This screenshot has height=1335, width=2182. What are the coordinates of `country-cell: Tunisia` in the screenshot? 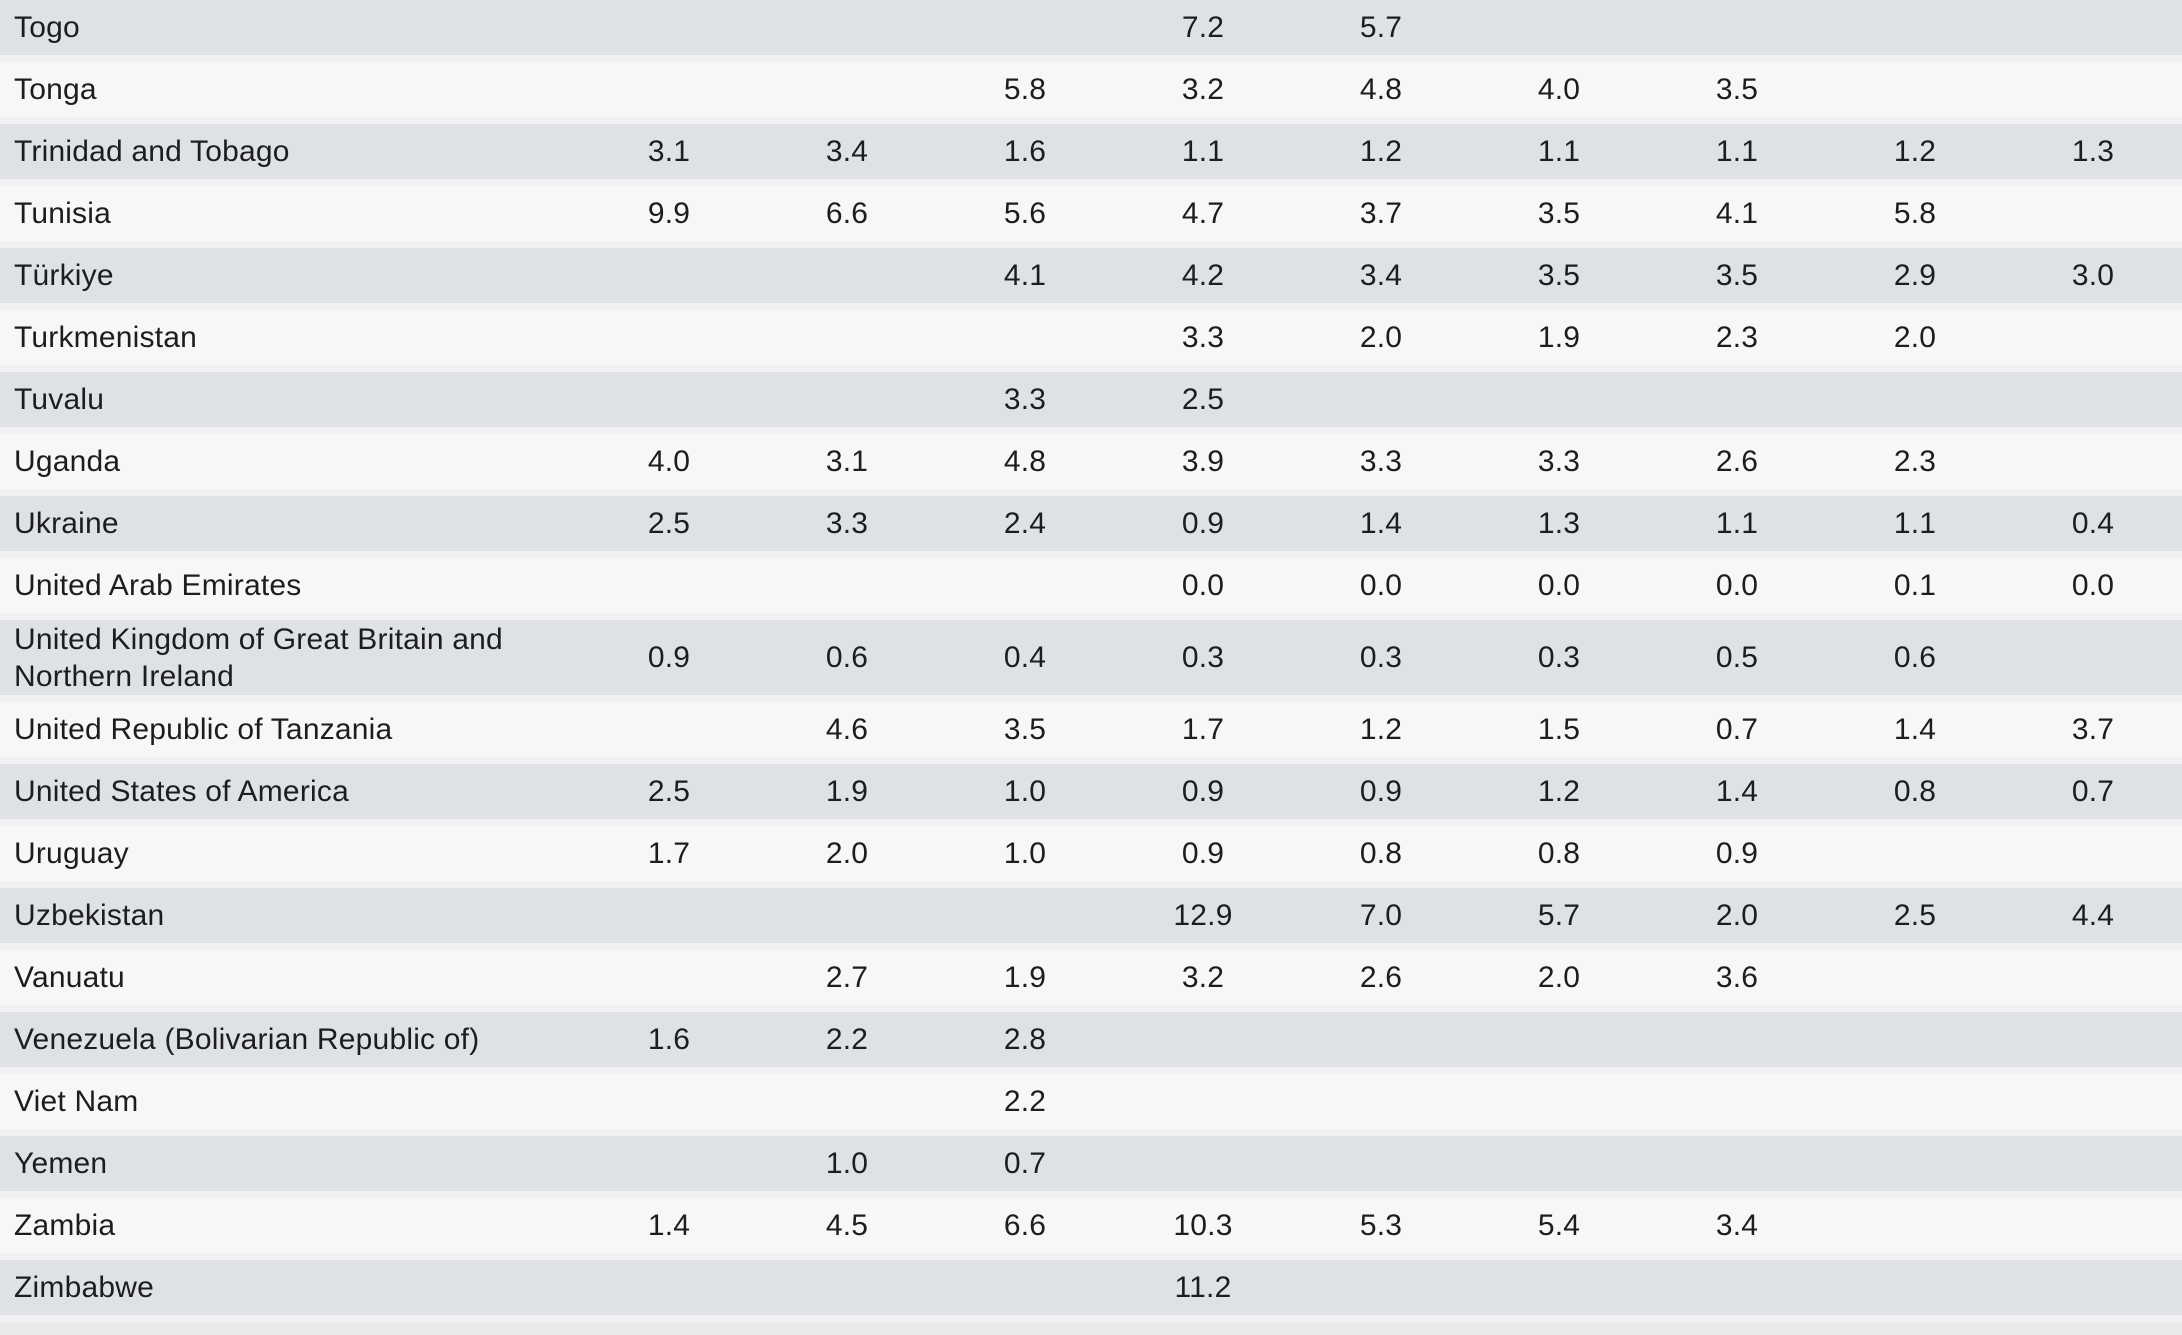 It's located at (62, 213).